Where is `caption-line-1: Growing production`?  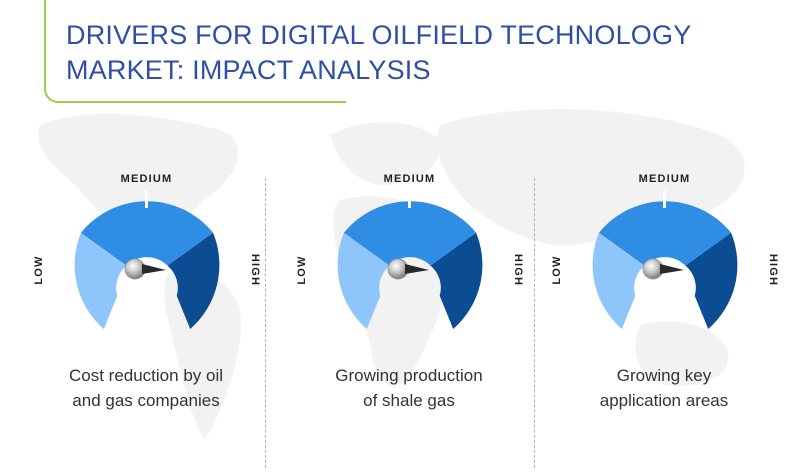 caption-line-1: Growing production is located at coordinates (409, 375).